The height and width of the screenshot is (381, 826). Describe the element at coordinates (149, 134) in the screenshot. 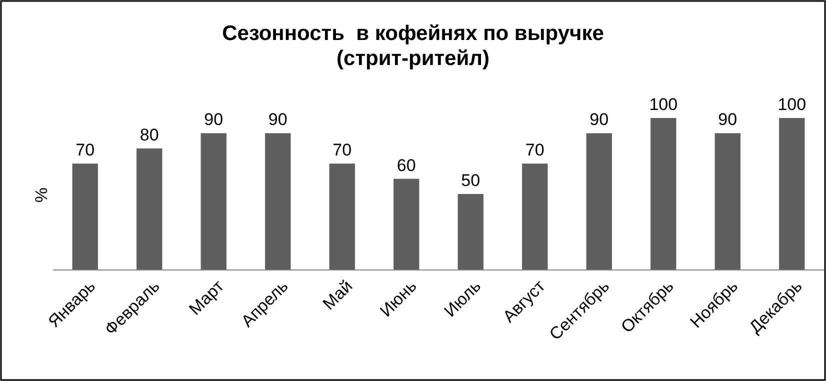

I see `data-label: 80` at that location.